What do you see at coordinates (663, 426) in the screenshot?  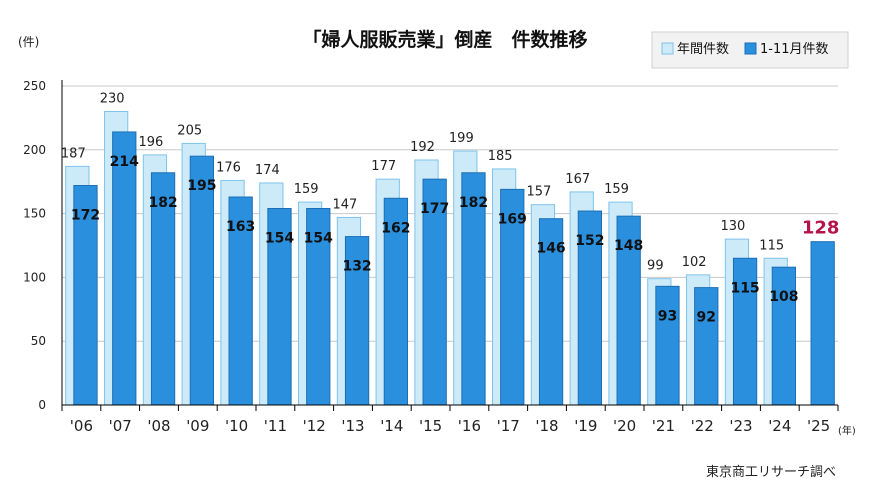 I see `x-tick-label: '21` at bounding box center [663, 426].